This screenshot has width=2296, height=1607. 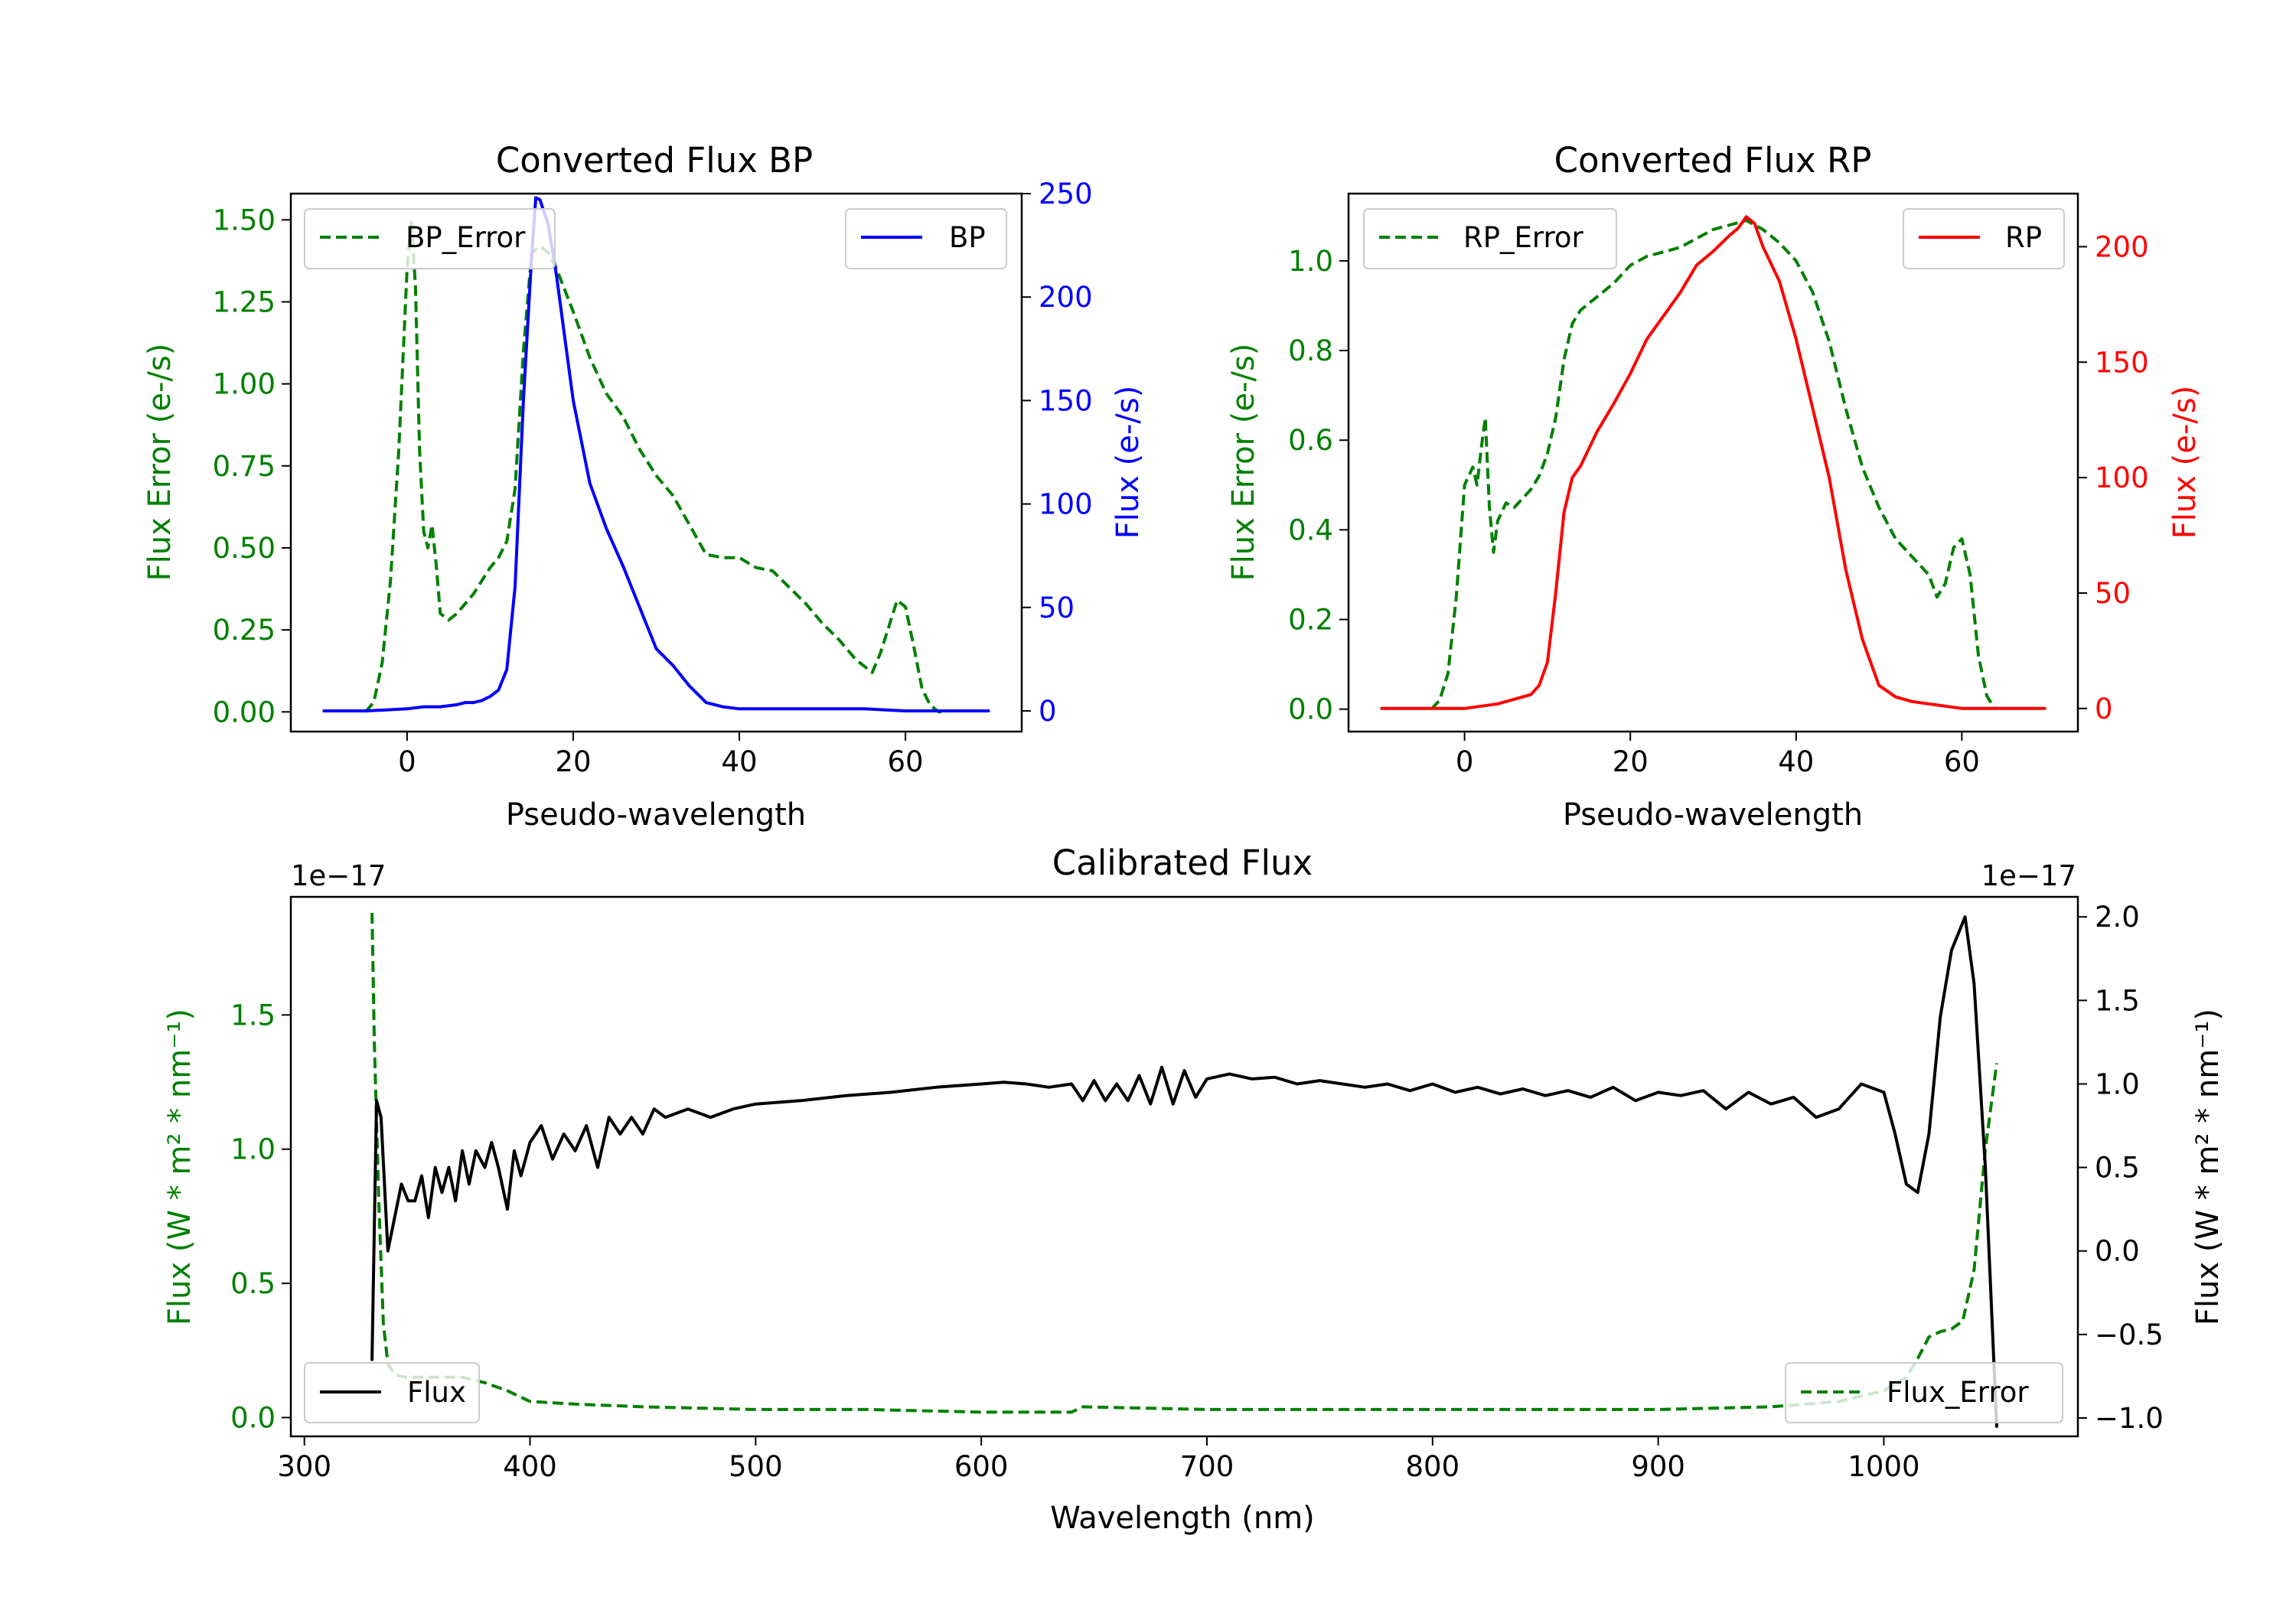 I want to click on cal-right-y-ticks: −1.0 −0.5 0.0 0.5 1.0 1.5 2.0, so click(x=2121, y=1168).